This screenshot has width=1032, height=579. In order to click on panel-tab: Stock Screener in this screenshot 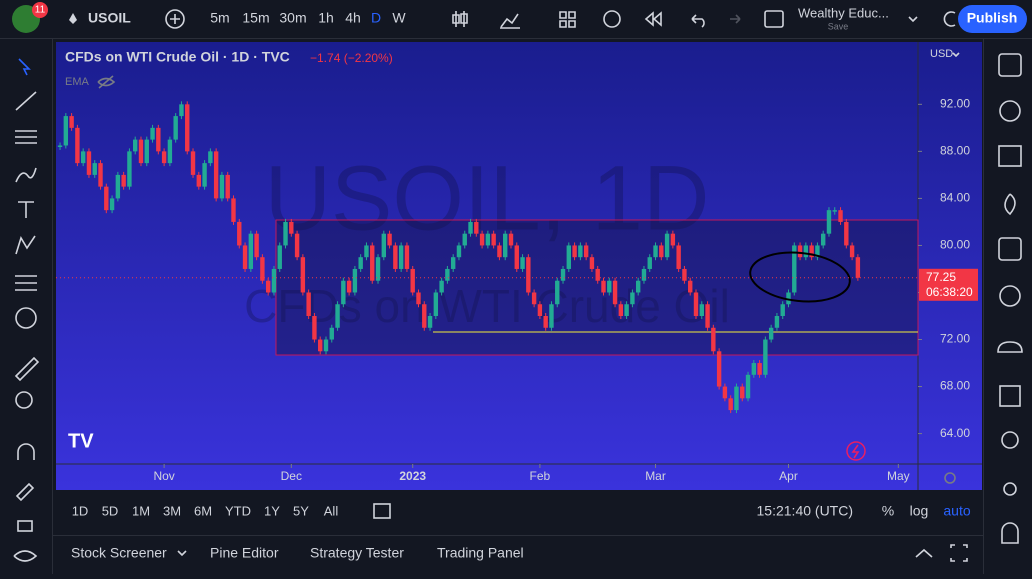, I will do `click(119, 553)`.